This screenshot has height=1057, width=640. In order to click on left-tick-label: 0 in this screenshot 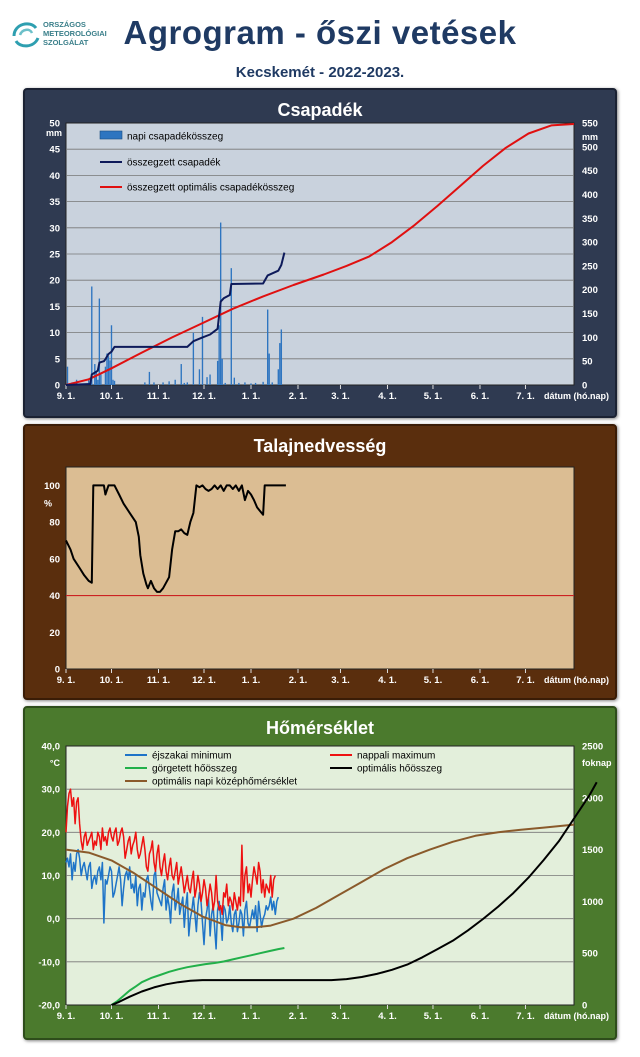, I will do `click(57, 386)`.